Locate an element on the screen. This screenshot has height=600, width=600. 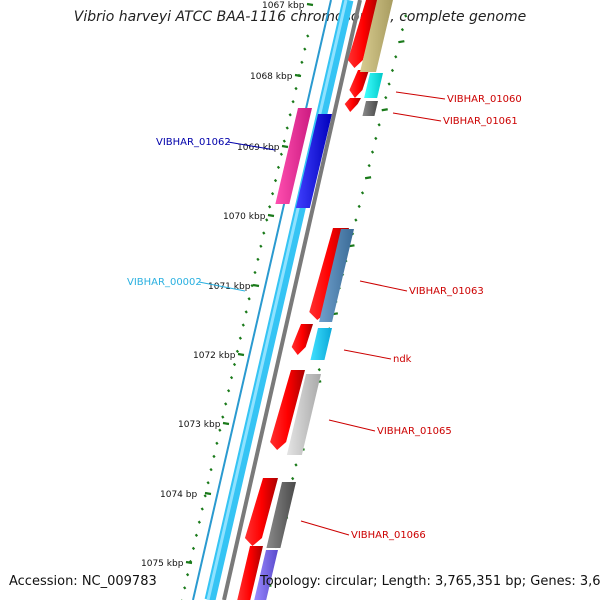
gene-label: VIBHAR_01066 is located at coordinates (388, 535).